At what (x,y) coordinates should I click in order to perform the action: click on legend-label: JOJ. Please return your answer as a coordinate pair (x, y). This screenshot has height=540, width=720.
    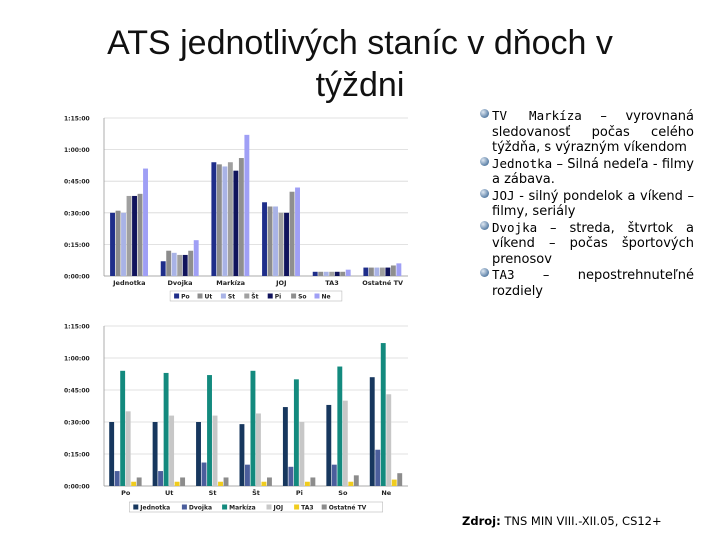
    Looking at the image, I should click on (278, 508).